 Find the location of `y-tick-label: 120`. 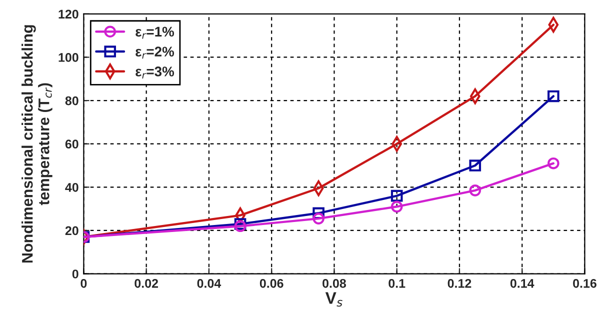

y-tick-label: 120 is located at coordinates (68, 14).